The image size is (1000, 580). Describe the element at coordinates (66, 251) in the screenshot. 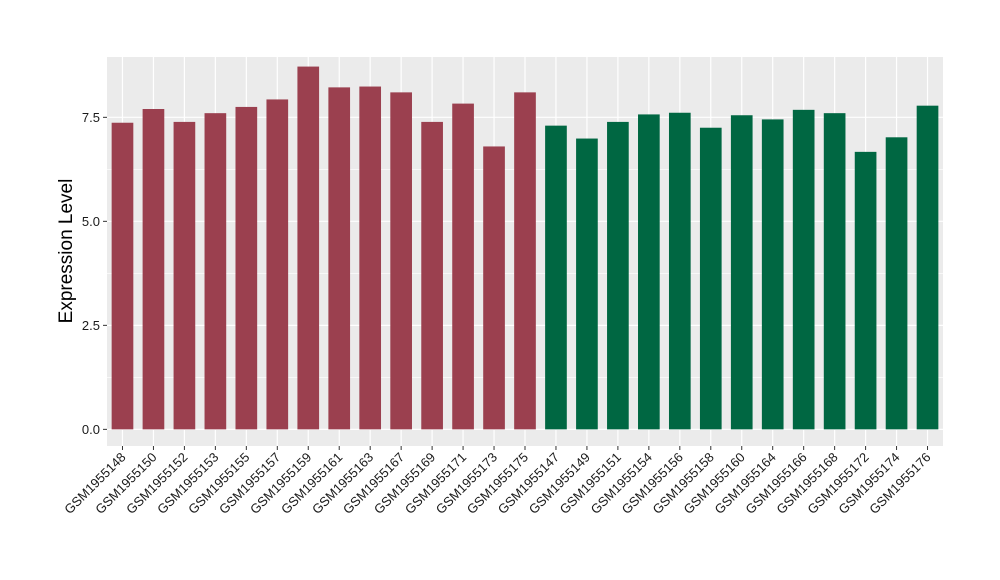

I see `y-axis-title: Expression Level` at that location.